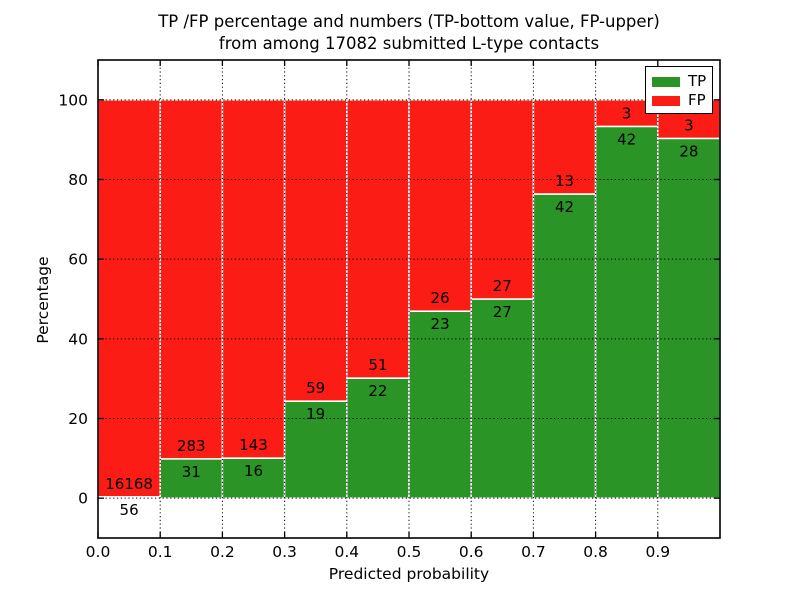  What do you see at coordinates (78, 260) in the screenshot?
I see `y-tick-label: 60` at bounding box center [78, 260].